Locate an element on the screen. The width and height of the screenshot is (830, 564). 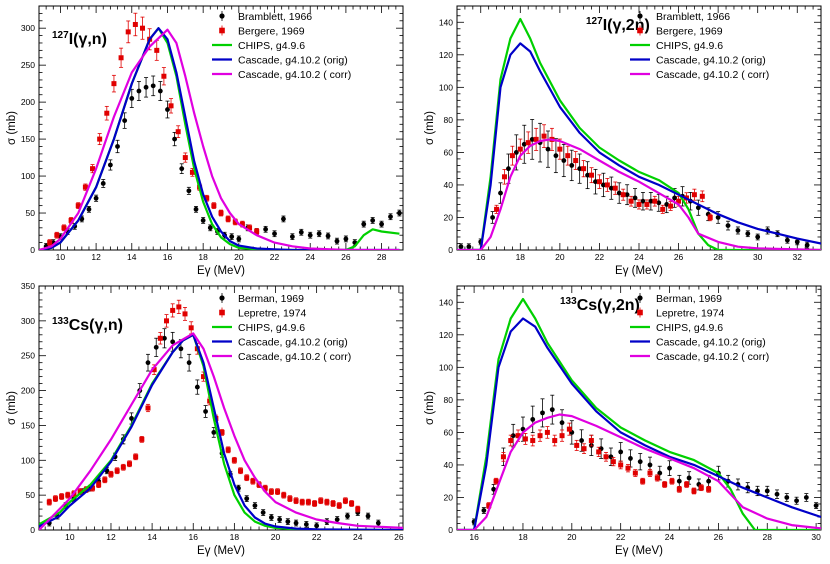
title-reaction: Cs(γ,2n) is located at coordinates (608, 305).